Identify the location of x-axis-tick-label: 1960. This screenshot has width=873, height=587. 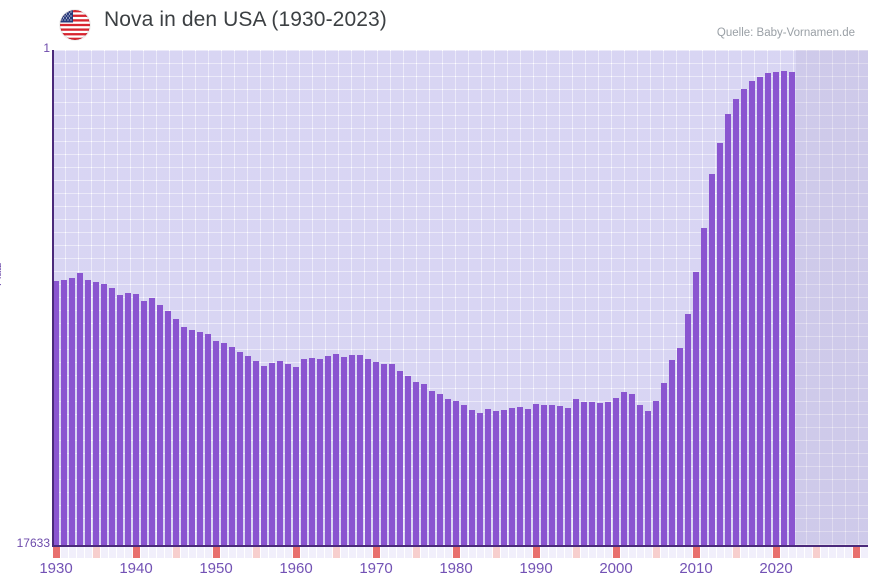
(296, 568).